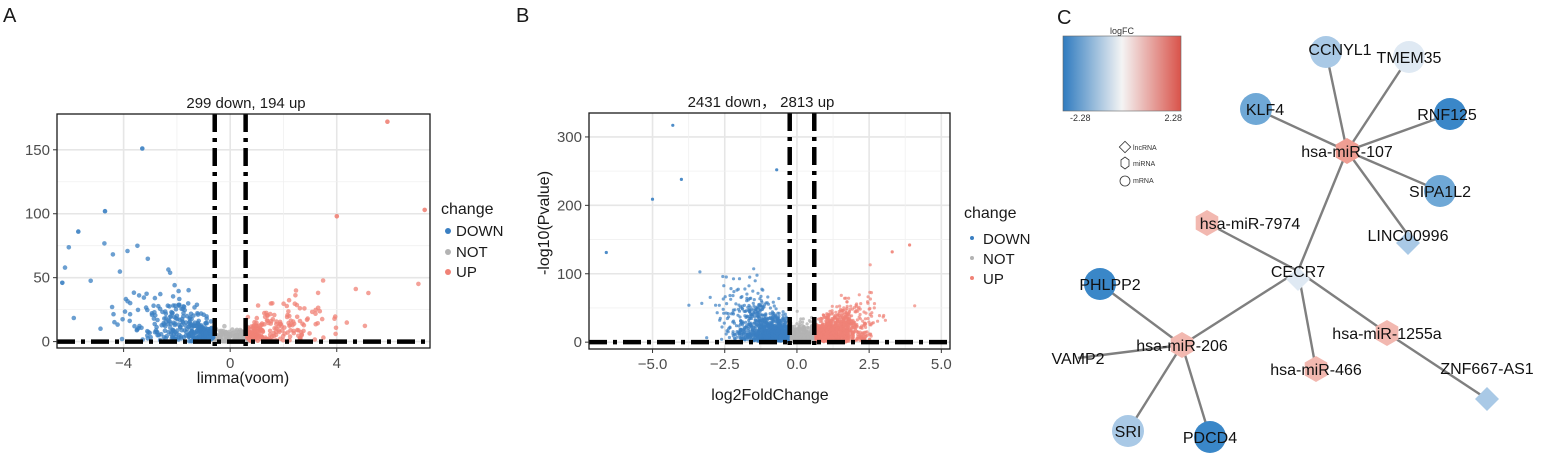  I want to click on plot-b-frame, so click(769, 231).